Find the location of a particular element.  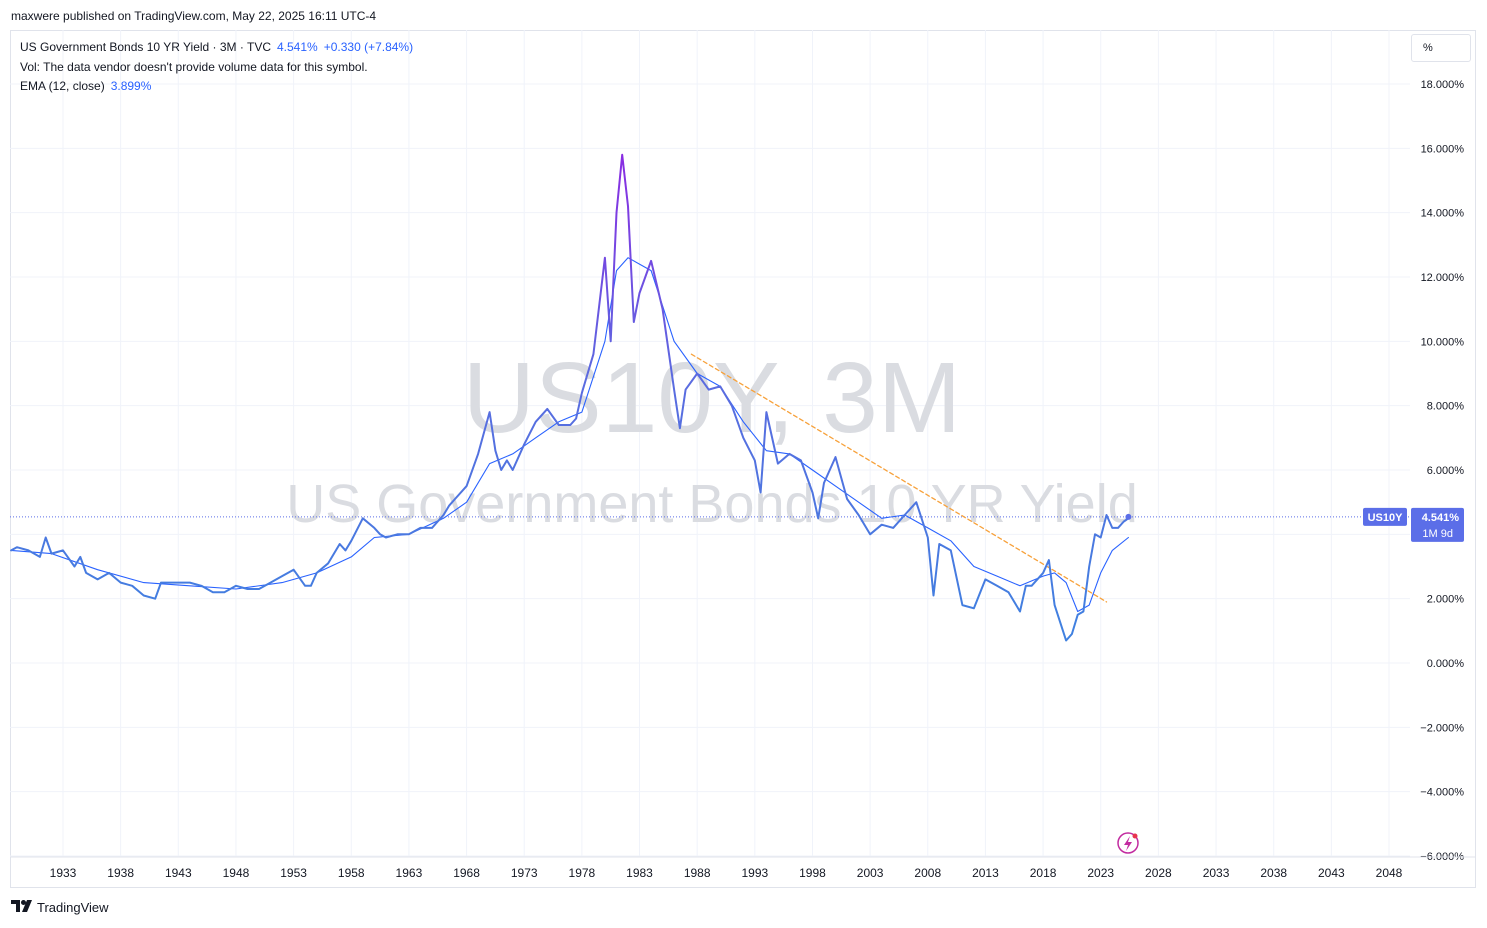

price-tick-label: −4.000% is located at coordinates (1442, 793).